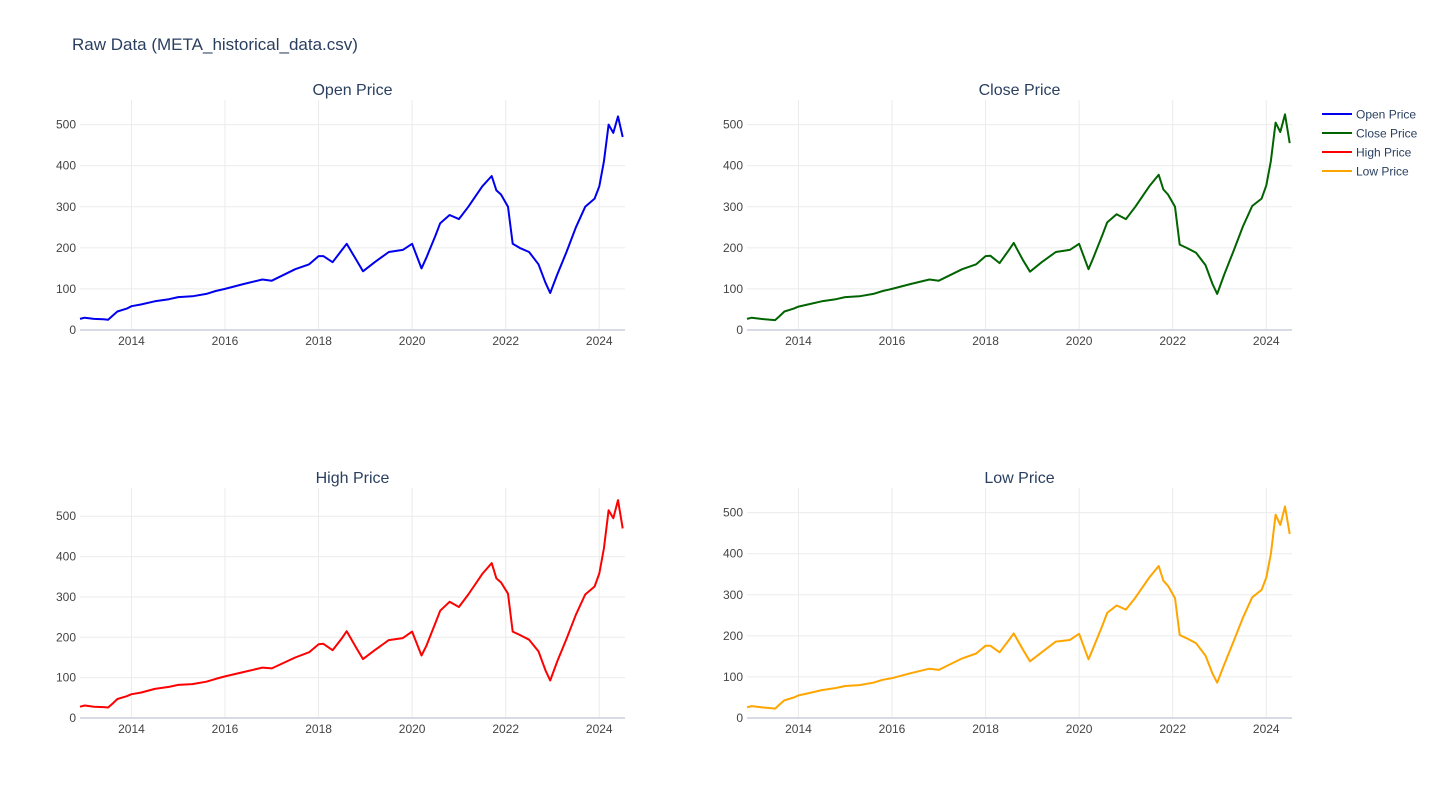 The image size is (1440, 800). Describe the element at coordinates (215, 44) in the screenshot. I see `figure-title: Raw Data (META_historical_data.csv)` at that location.